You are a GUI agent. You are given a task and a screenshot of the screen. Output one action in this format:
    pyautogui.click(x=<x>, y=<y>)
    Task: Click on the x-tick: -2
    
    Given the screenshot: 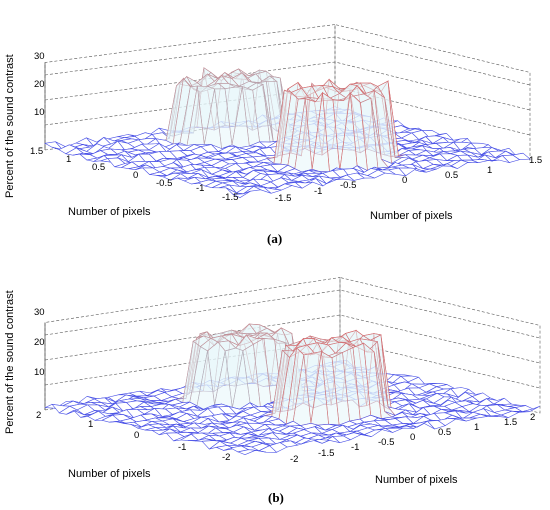 What is the action you would take?
    pyautogui.click(x=226, y=457)
    